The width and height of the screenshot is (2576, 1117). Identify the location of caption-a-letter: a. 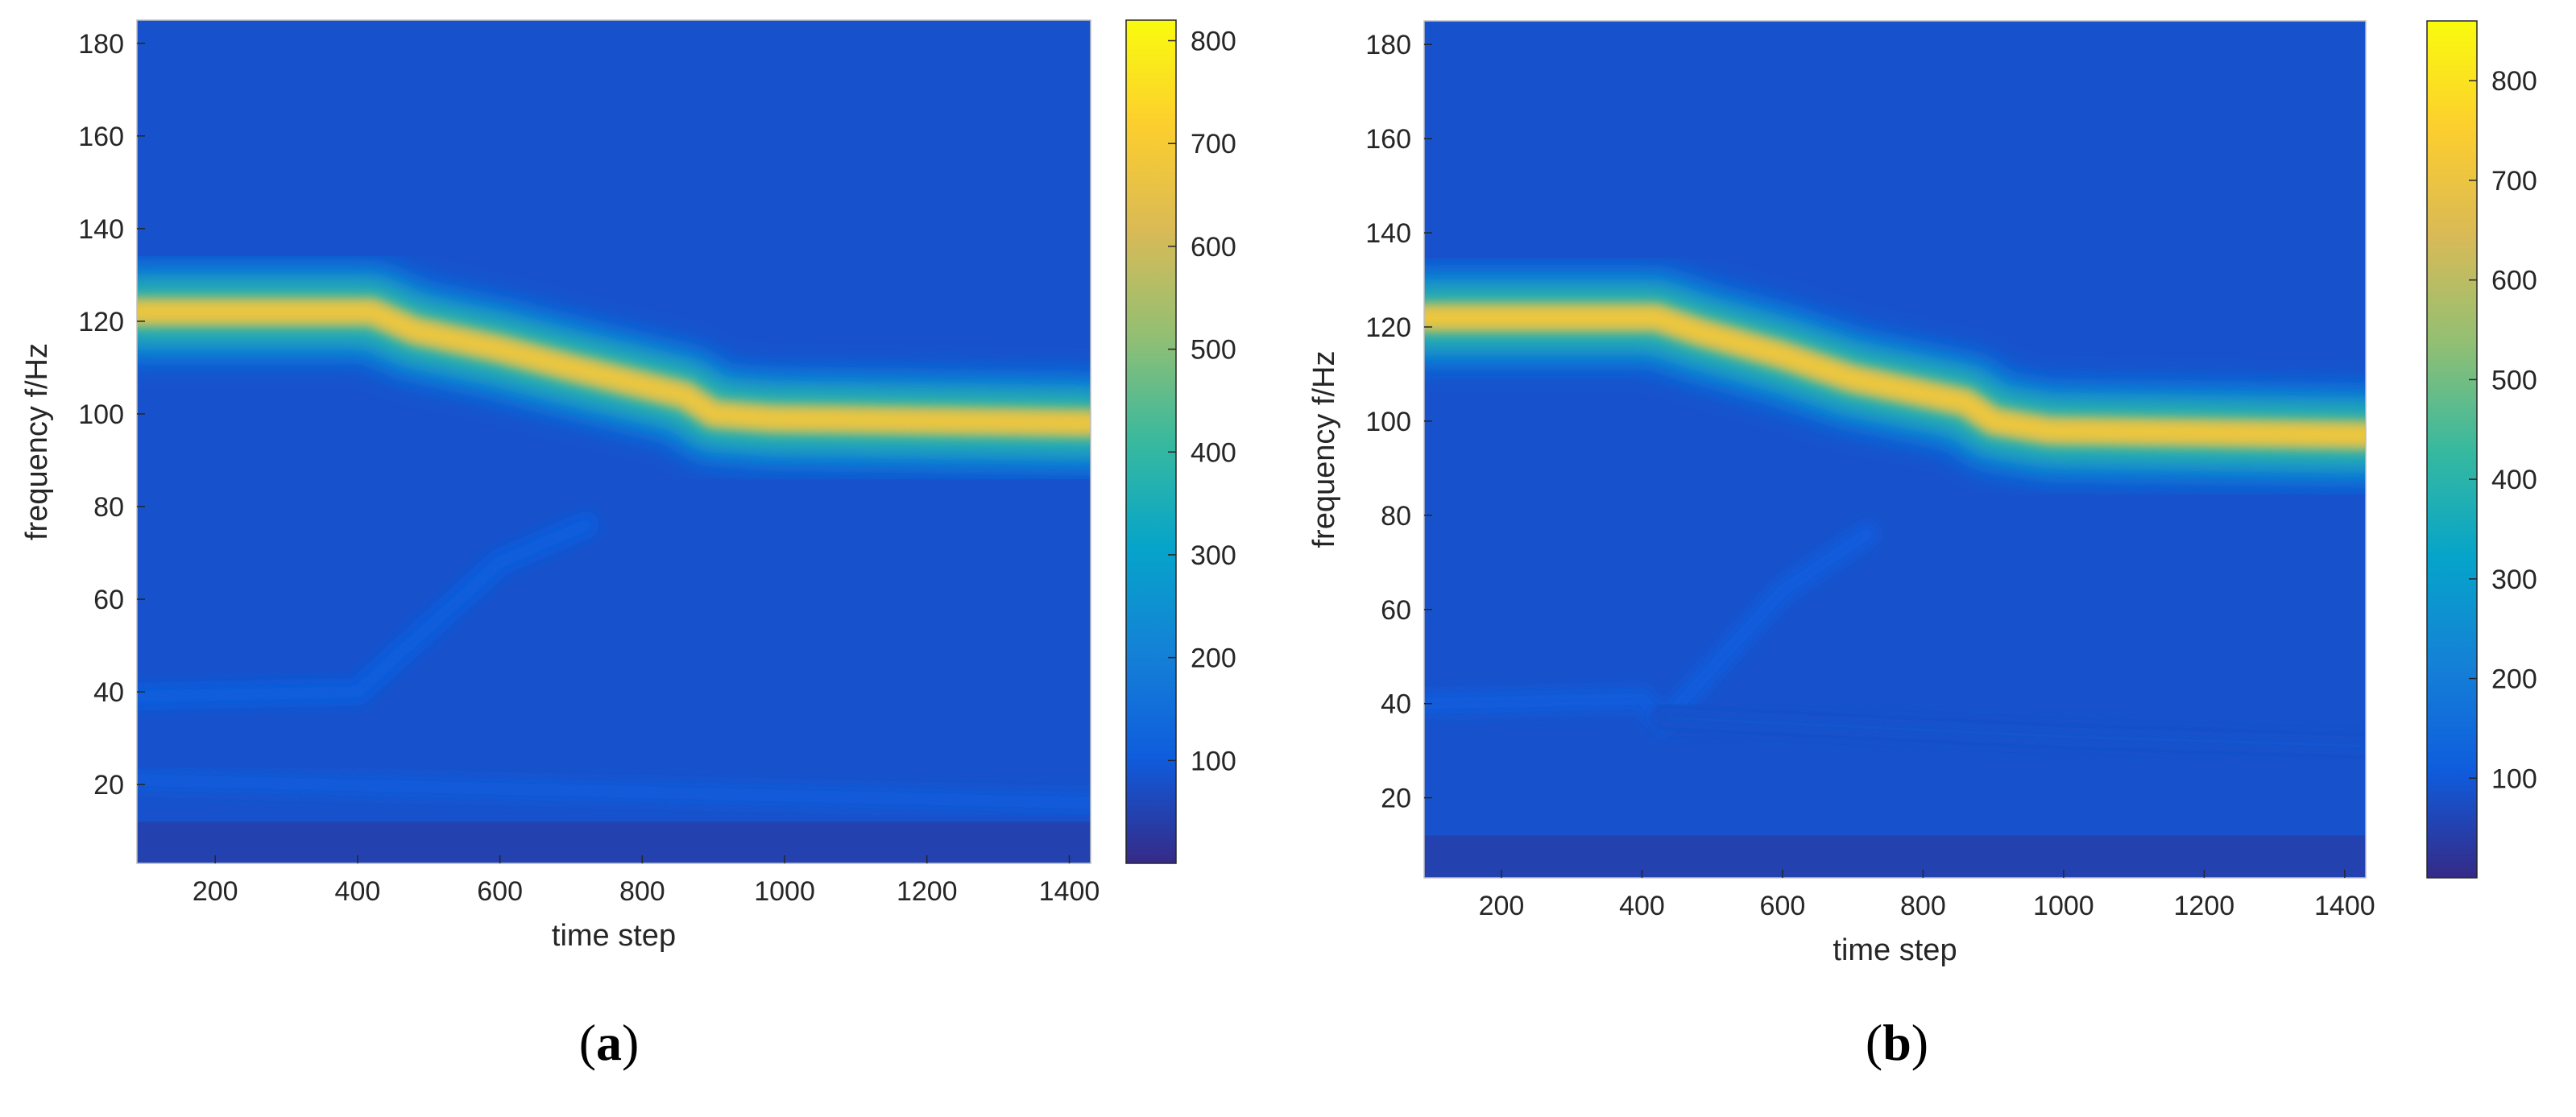
(609, 1043).